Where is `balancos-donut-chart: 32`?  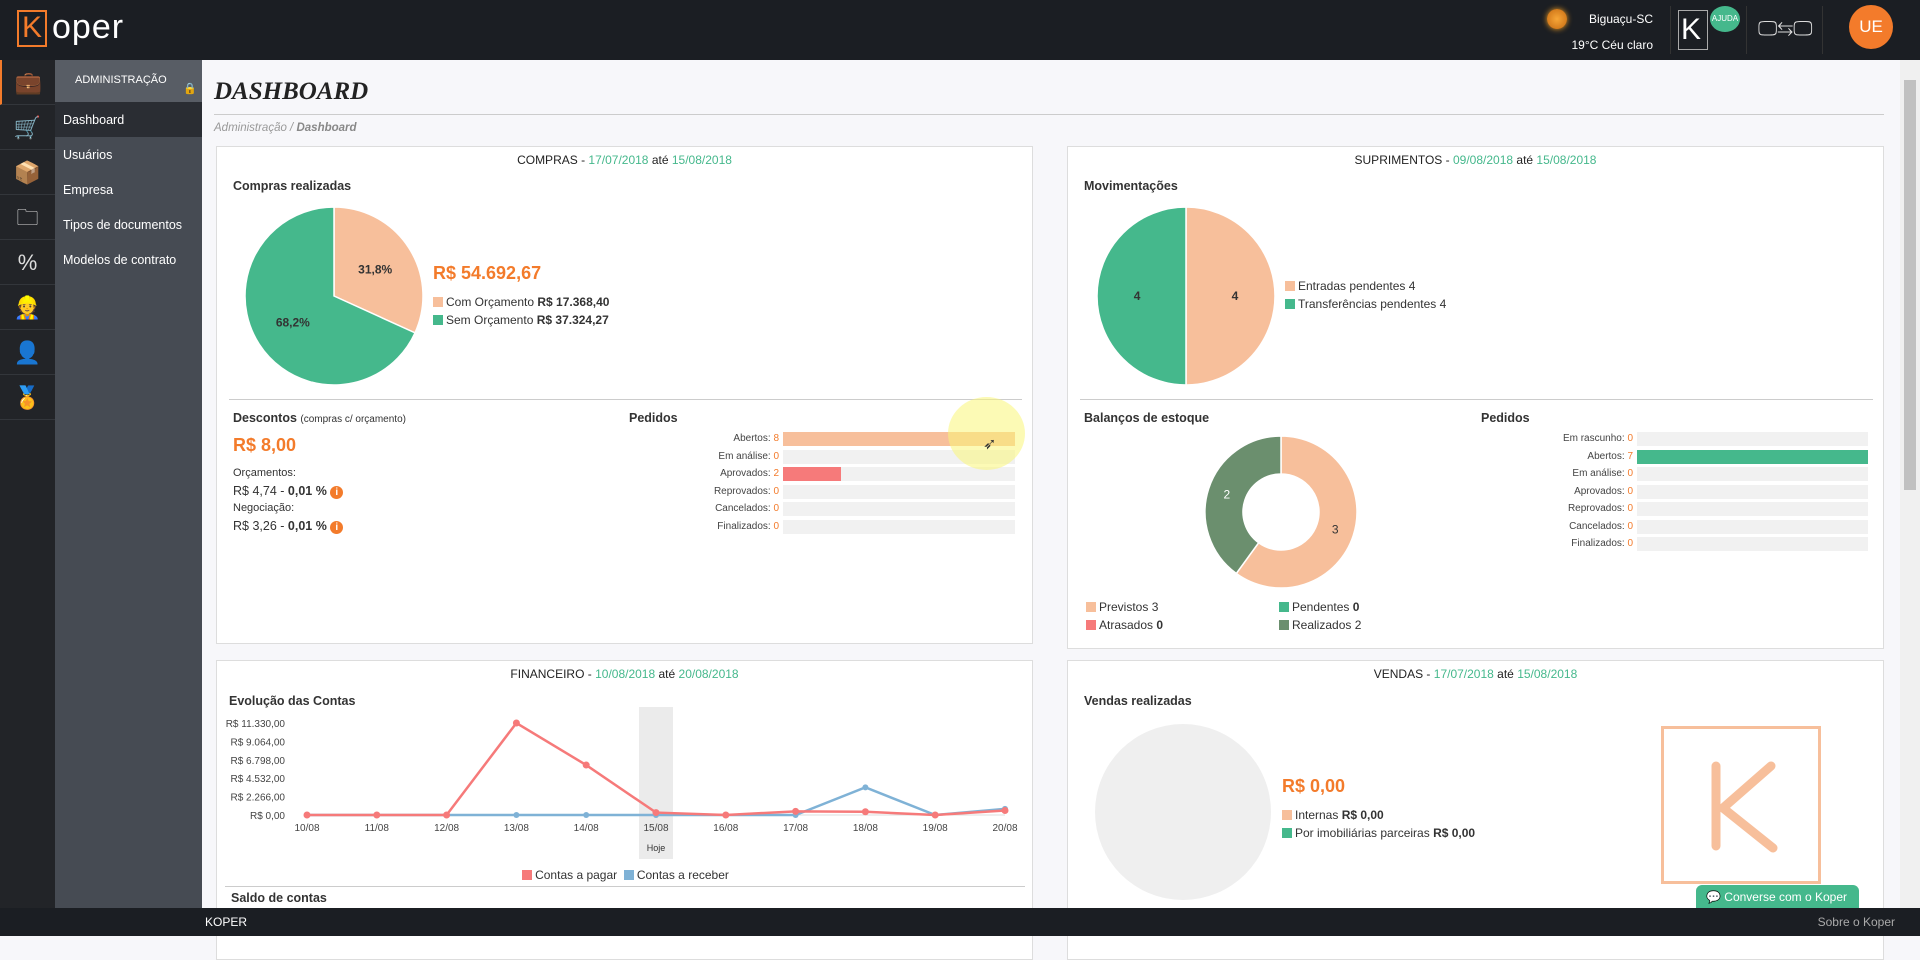 balancos-donut-chart: 32 is located at coordinates (1281, 512).